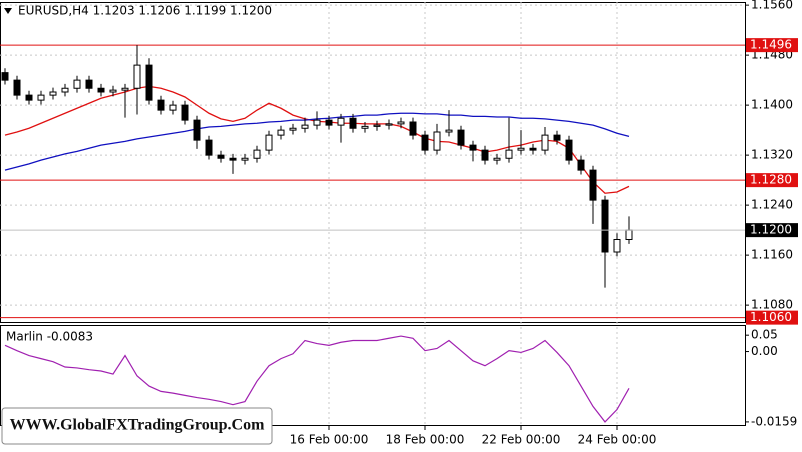 This screenshot has height=452, width=802. I want to click on x-tick-label: 18 Feb 00:00, so click(425, 440).